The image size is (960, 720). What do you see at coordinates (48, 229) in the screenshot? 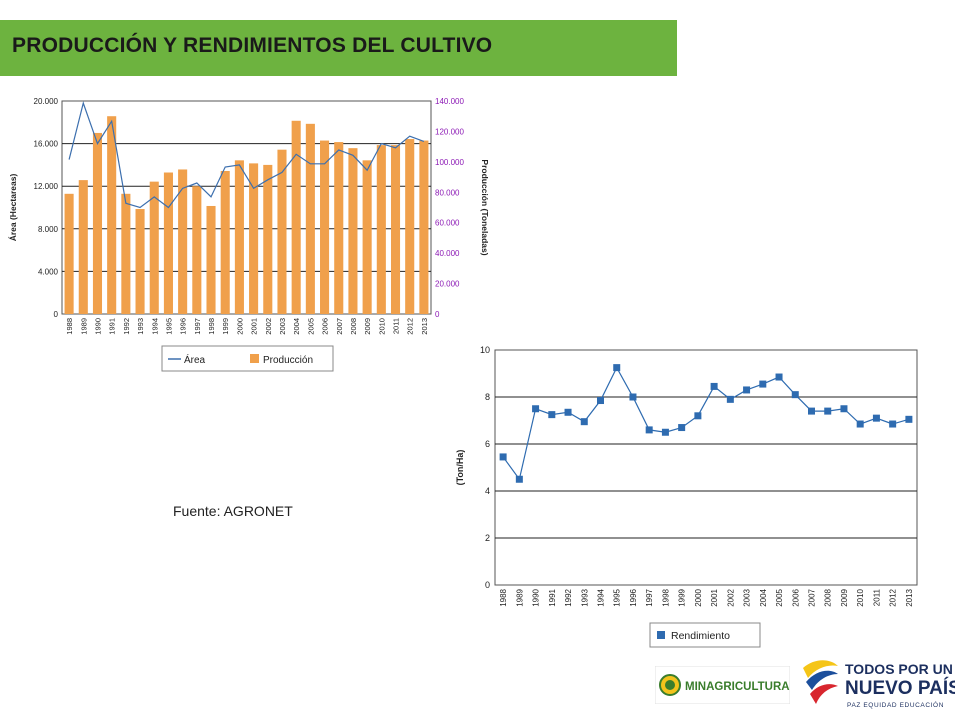
I see `y-tick-label: 8.000` at bounding box center [48, 229].